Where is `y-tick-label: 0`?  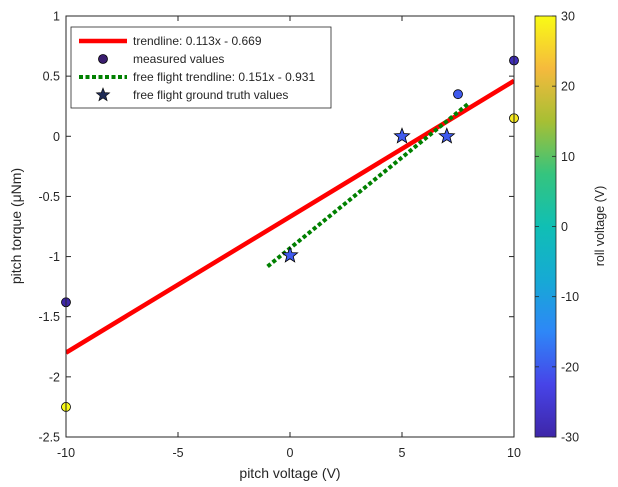 y-tick-label: 0 is located at coordinates (56, 137).